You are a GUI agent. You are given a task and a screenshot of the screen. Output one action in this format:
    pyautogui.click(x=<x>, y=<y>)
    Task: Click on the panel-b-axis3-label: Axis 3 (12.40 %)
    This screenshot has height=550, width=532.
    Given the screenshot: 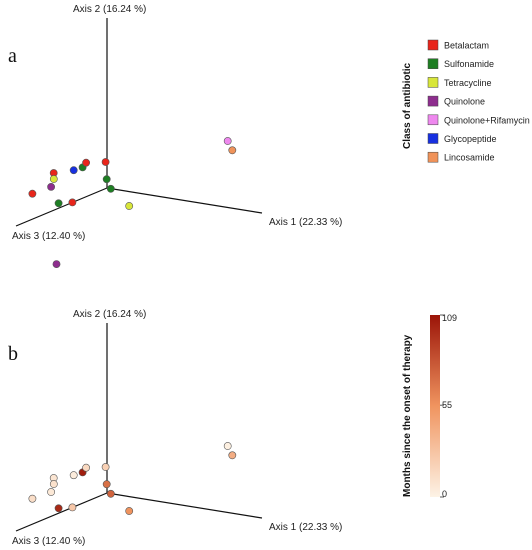 What is the action you would take?
    pyautogui.click(x=48, y=541)
    